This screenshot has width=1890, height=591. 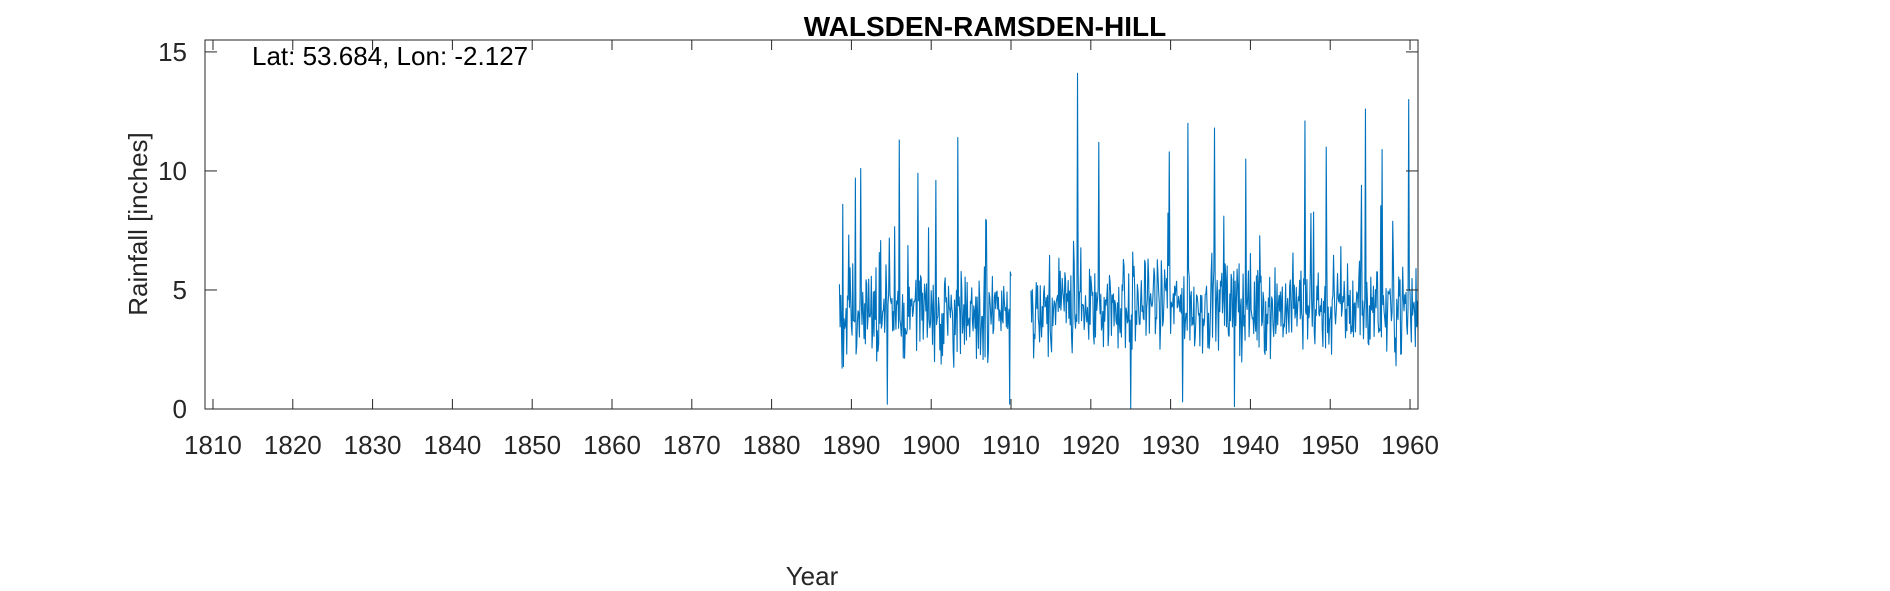 I want to click on x-tick-label: 1840, so click(x=452, y=445).